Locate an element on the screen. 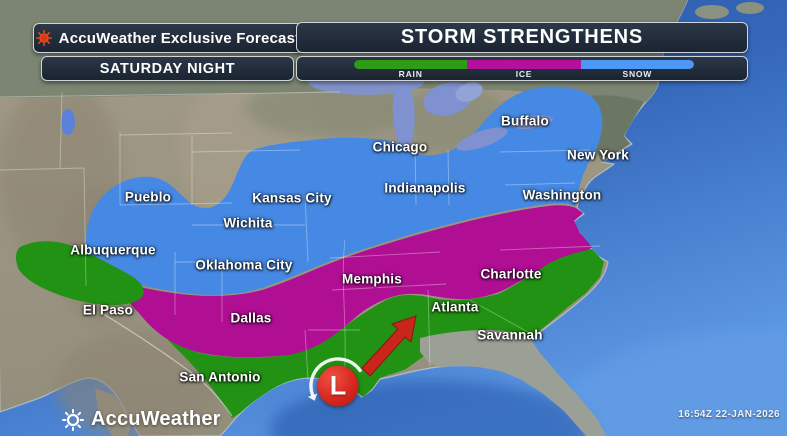 The height and width of the screenshot is (436, 787). headline-bar: STORM STRENGTHENS is located at coordinates (522, 37).